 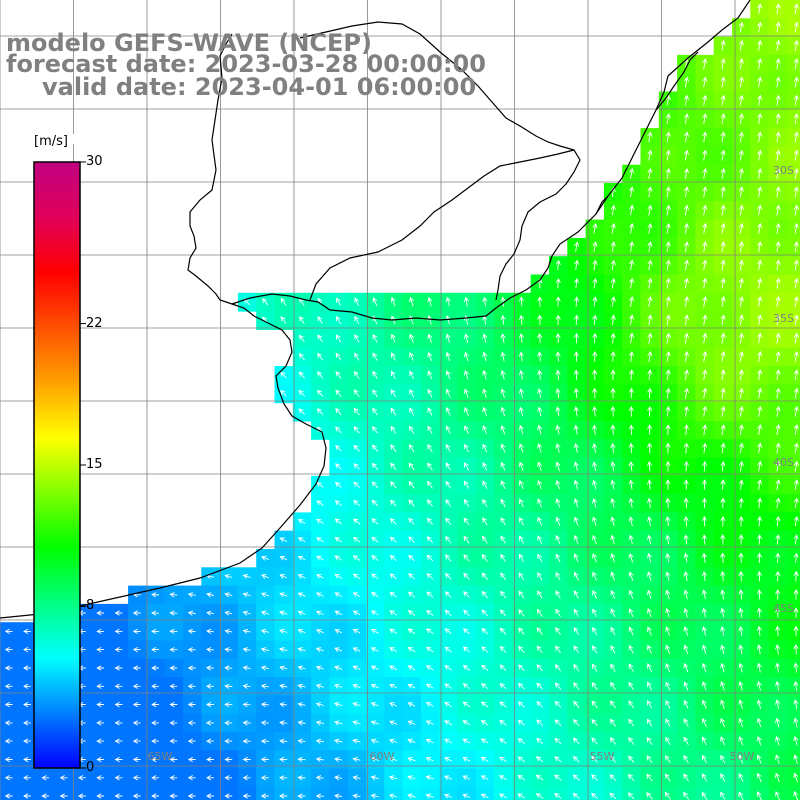 I want to click on colorbar-title-bg, so click(x=55, y=139).